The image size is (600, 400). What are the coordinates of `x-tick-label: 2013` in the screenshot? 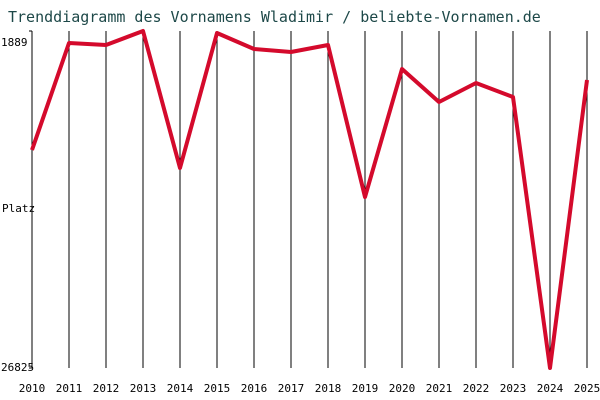 It's located at (143, 388).